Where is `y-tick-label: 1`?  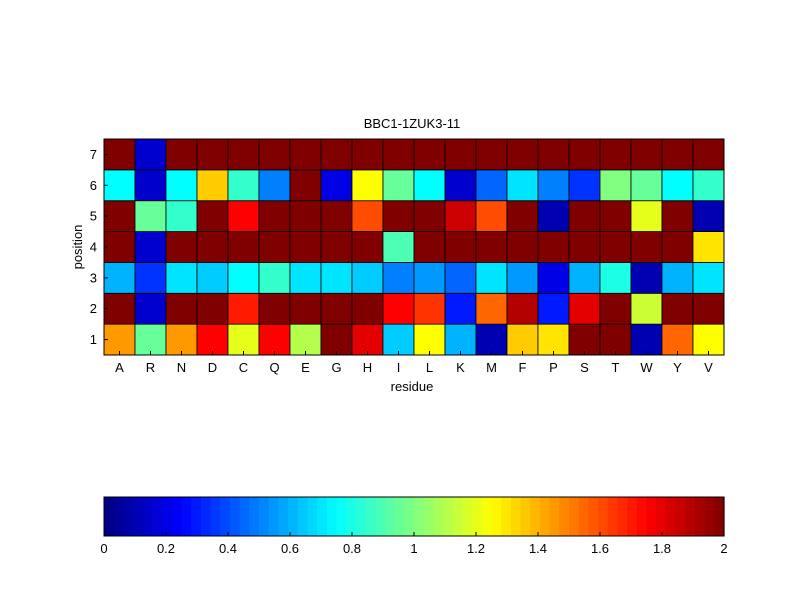
y-tick-label: 1 is located at coordinates (93, 339).